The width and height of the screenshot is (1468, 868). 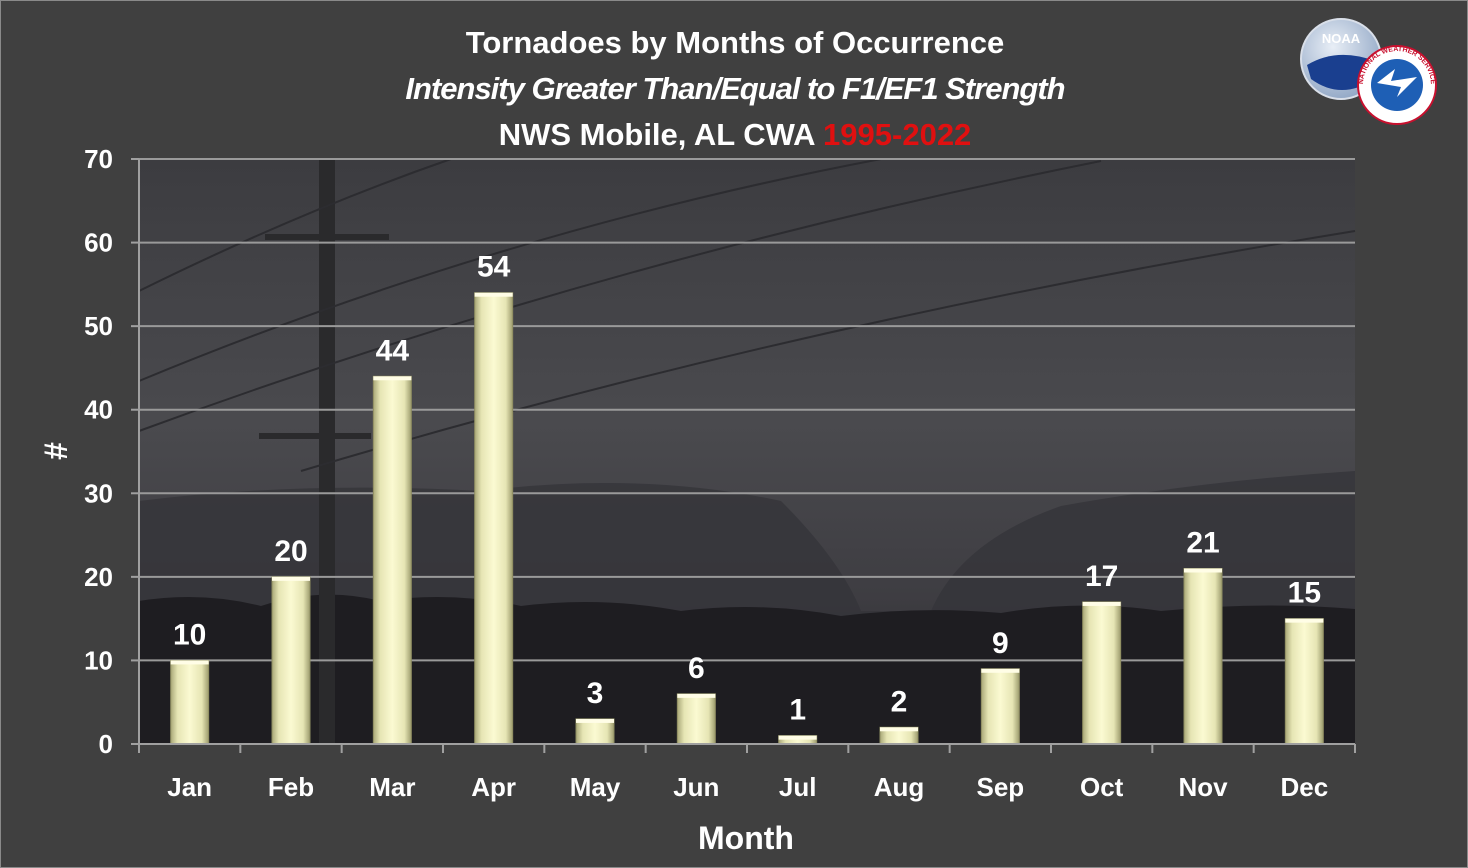 What do you see at coordinates (899, 701) in the screenshot?
I see `data-label: 2` at bounding box center [899, 701].